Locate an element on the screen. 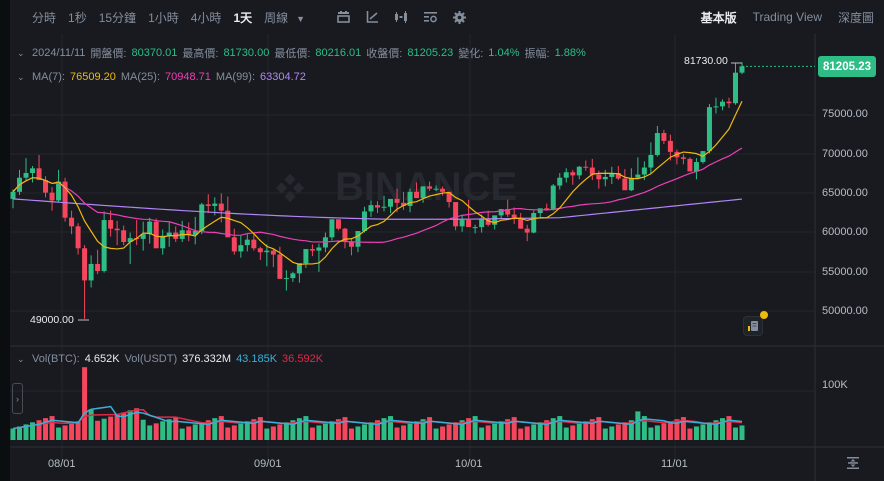 The width and height of the screenshot is (884, 481). view-tradingview: Trading View is located at coordinates (787, 17).